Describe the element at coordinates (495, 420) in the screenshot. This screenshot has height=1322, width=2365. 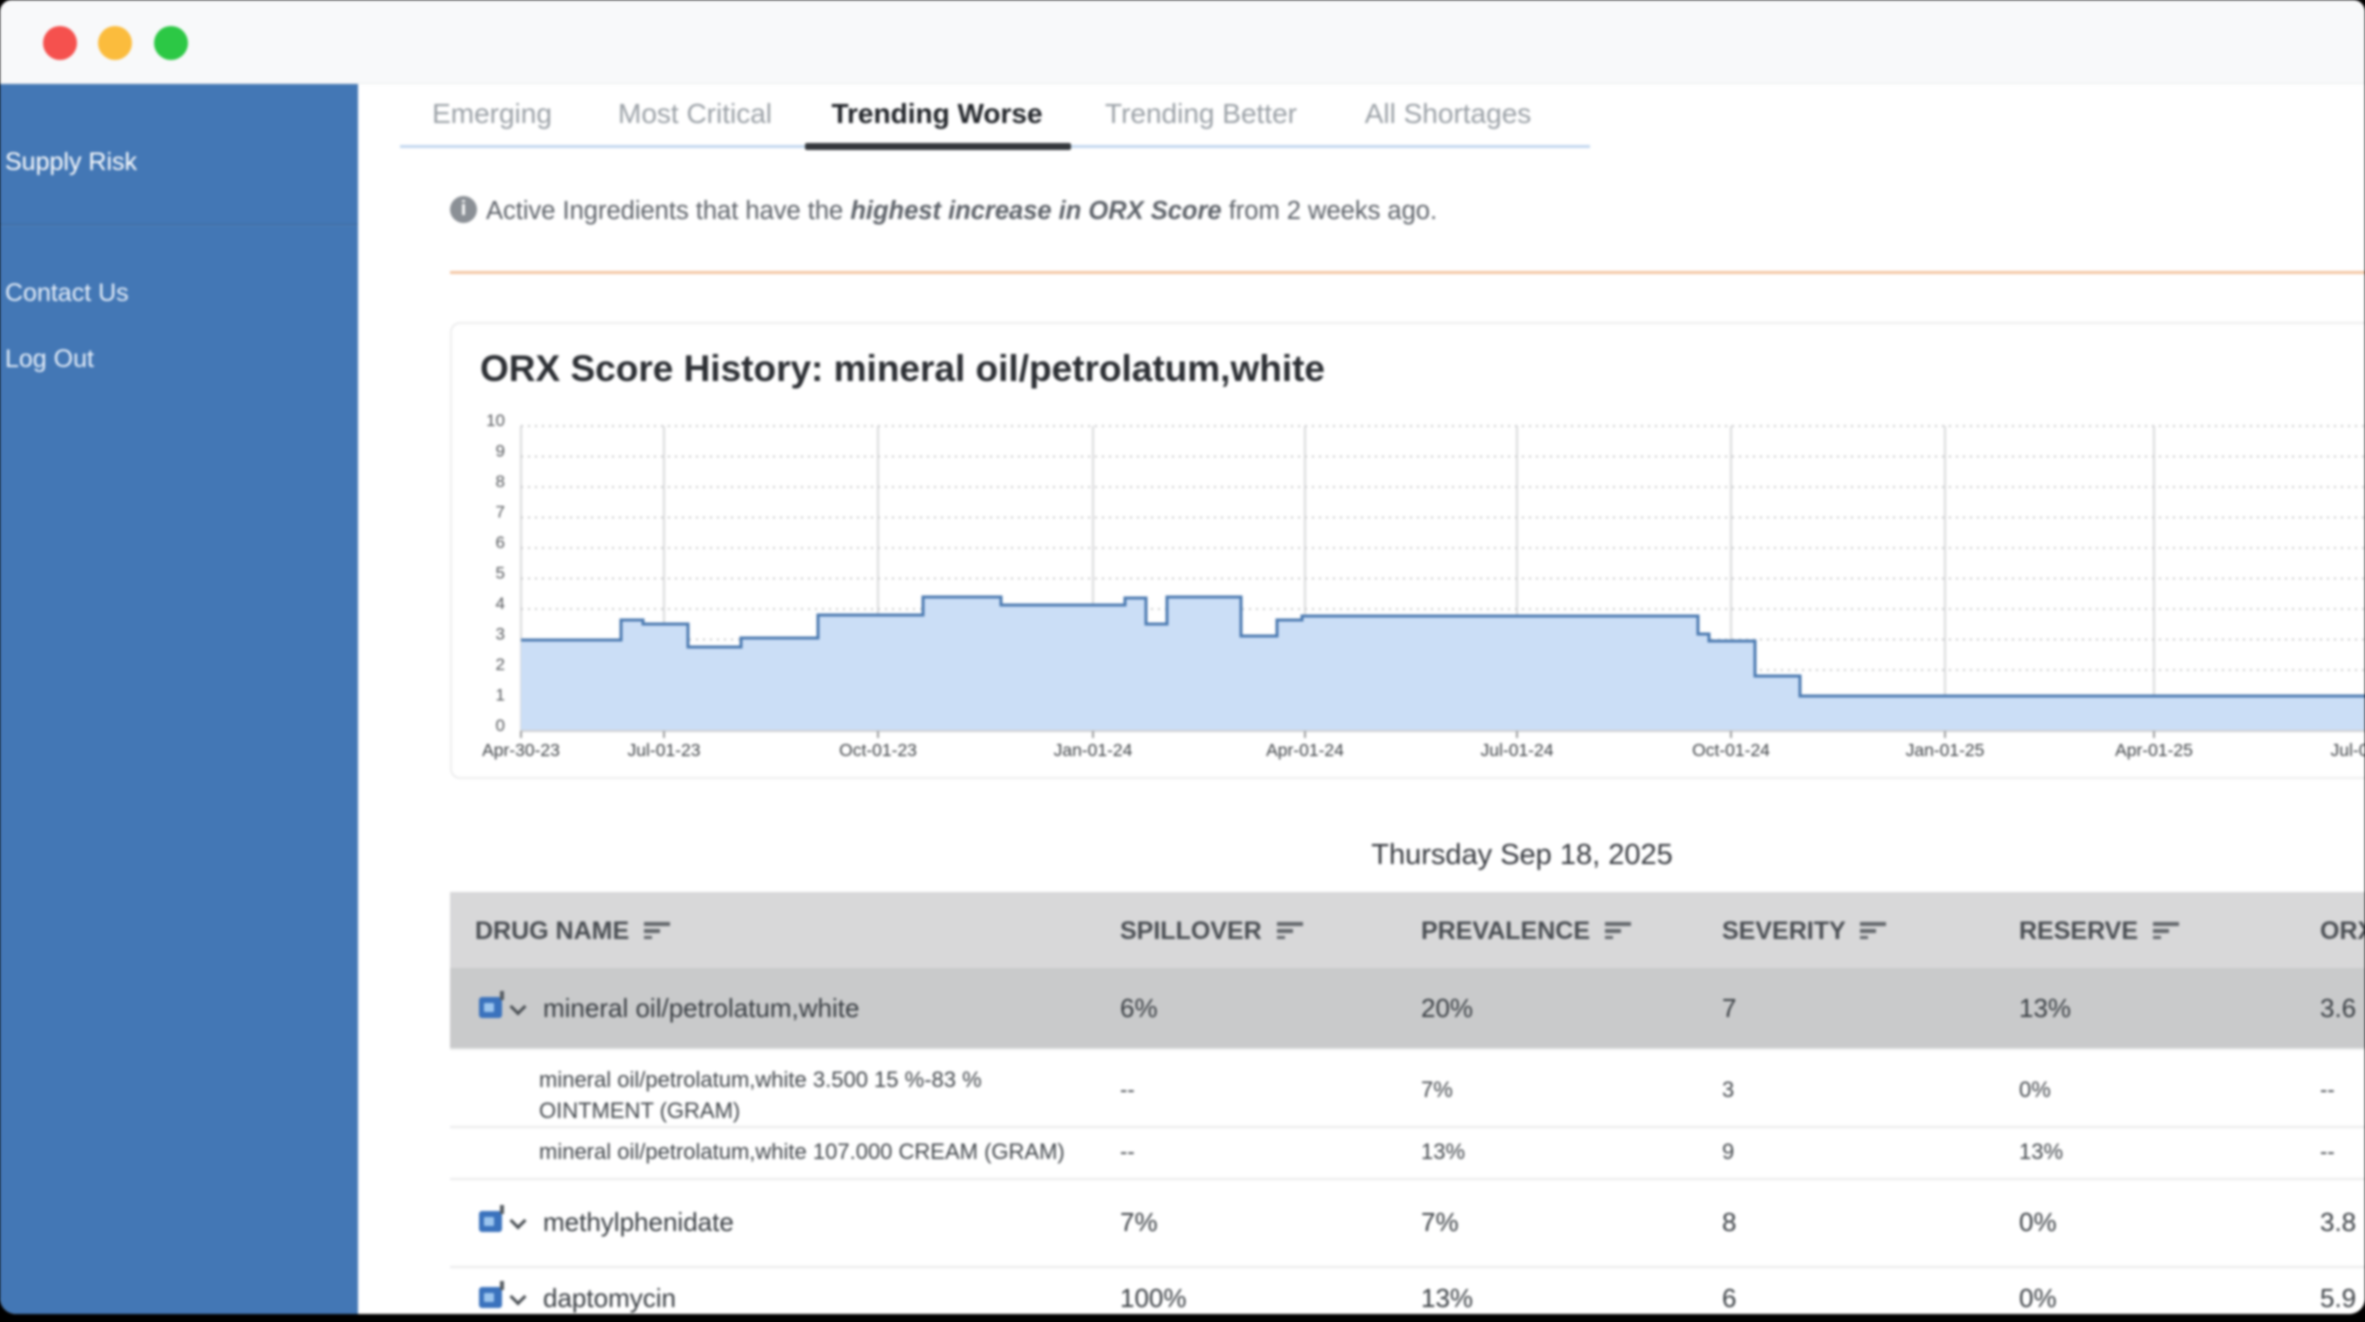
I see `svg-text: 10` at that location.